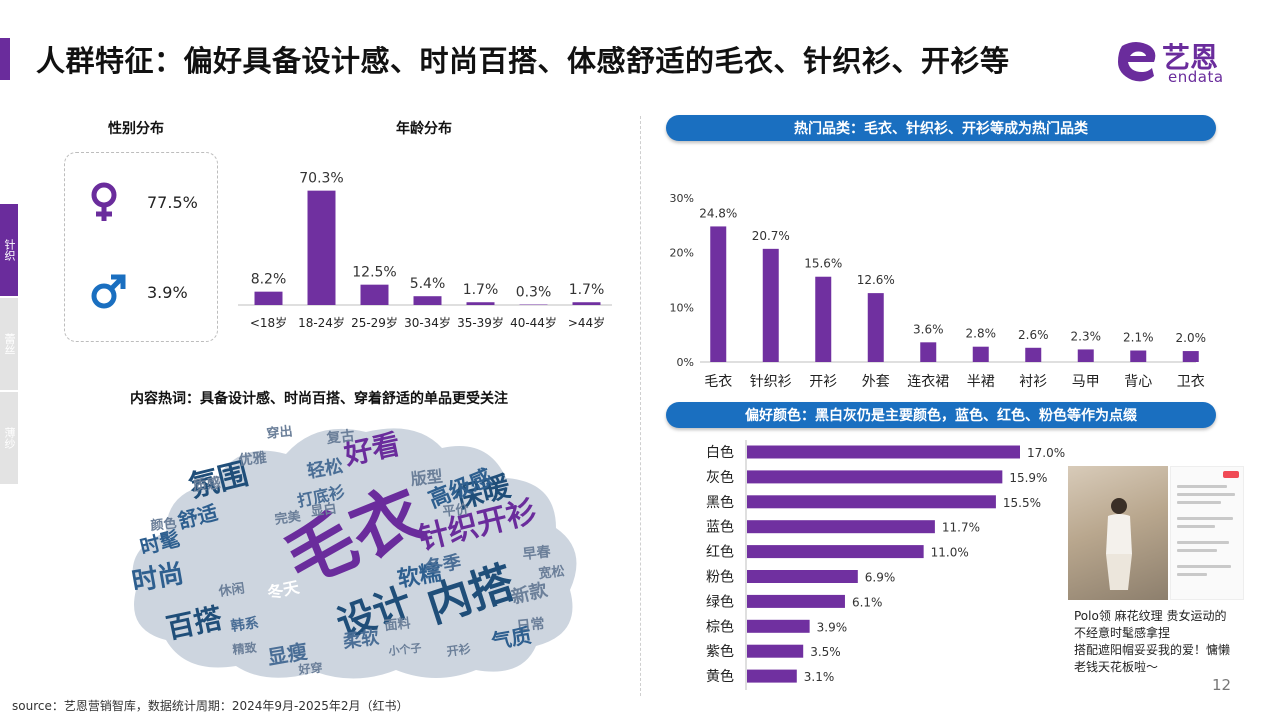  I want to click on category-bar-label: 2.6%, so click(1033, 335).